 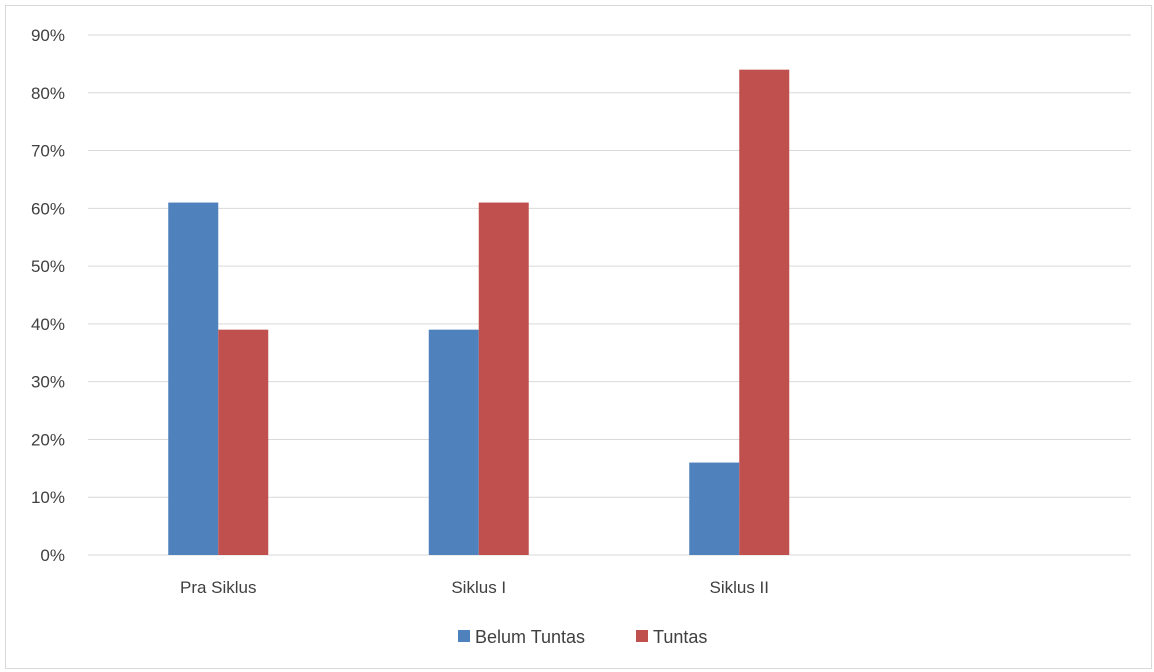 What do you see at coordinates (48, 93) in the screenshot?
I see `y-tick-label: 80%` at bounding box center [48, 93].